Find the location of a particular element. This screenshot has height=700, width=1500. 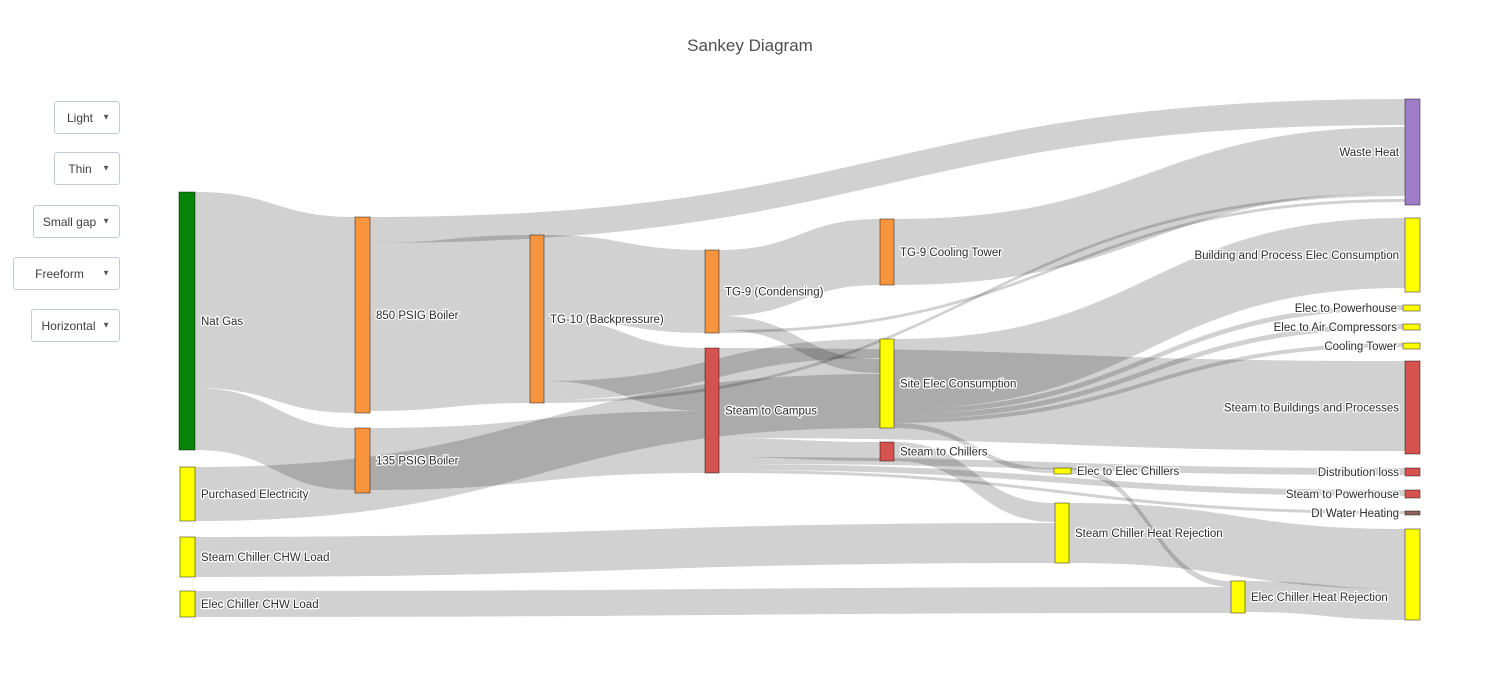

flow-site_elec--bldg_process_elec is located at coordinates (1149, 313).